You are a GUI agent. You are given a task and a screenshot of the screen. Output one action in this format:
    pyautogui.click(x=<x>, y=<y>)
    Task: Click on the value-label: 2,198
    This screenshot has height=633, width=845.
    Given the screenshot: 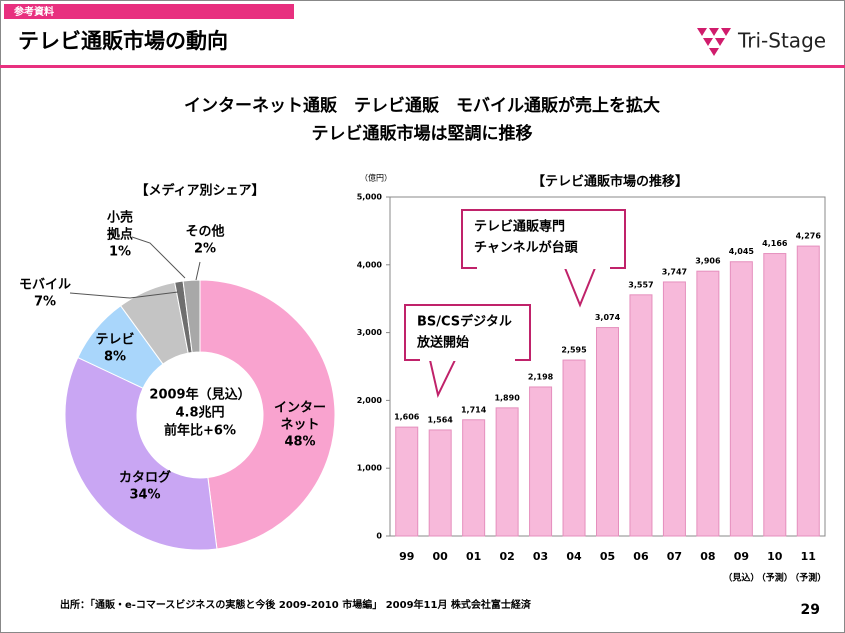 What is the action you would take?
    pyautogui.click(x=541, y=376)
    